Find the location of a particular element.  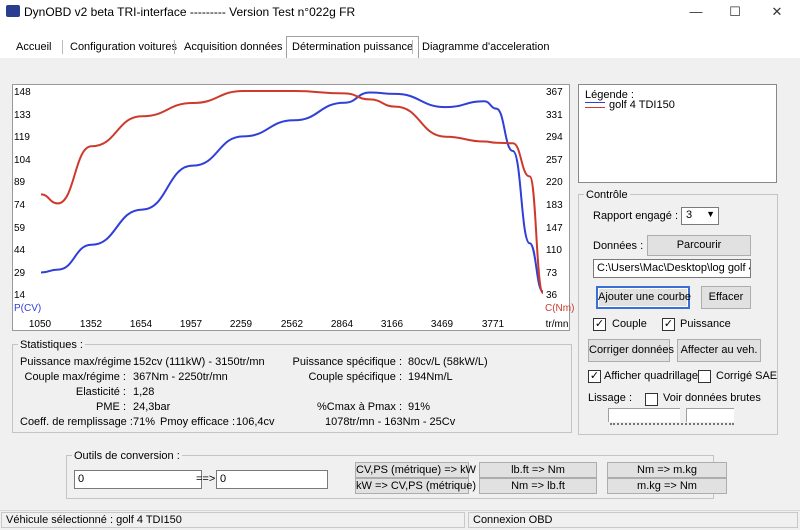

donnees-label: Données : is located at coordinates (618, 246).